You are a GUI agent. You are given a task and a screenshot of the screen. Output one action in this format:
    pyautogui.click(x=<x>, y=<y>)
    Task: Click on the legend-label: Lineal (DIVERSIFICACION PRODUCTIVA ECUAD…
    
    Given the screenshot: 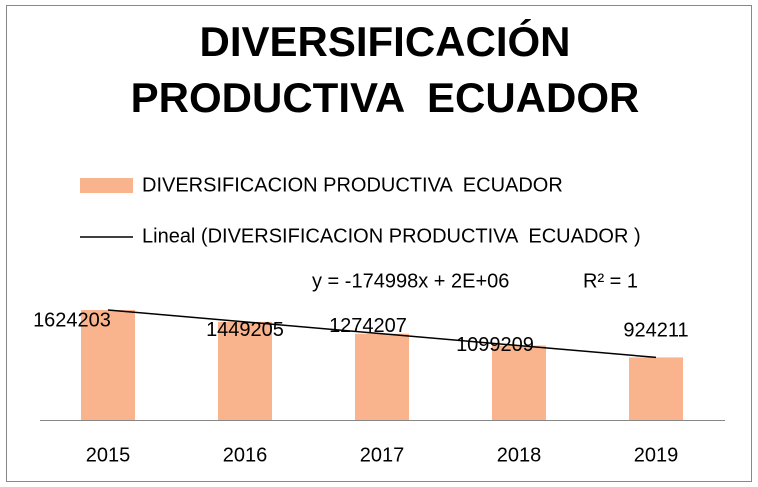 What is the action you would take?
    pyautogui.click(x=391, y=236)
    